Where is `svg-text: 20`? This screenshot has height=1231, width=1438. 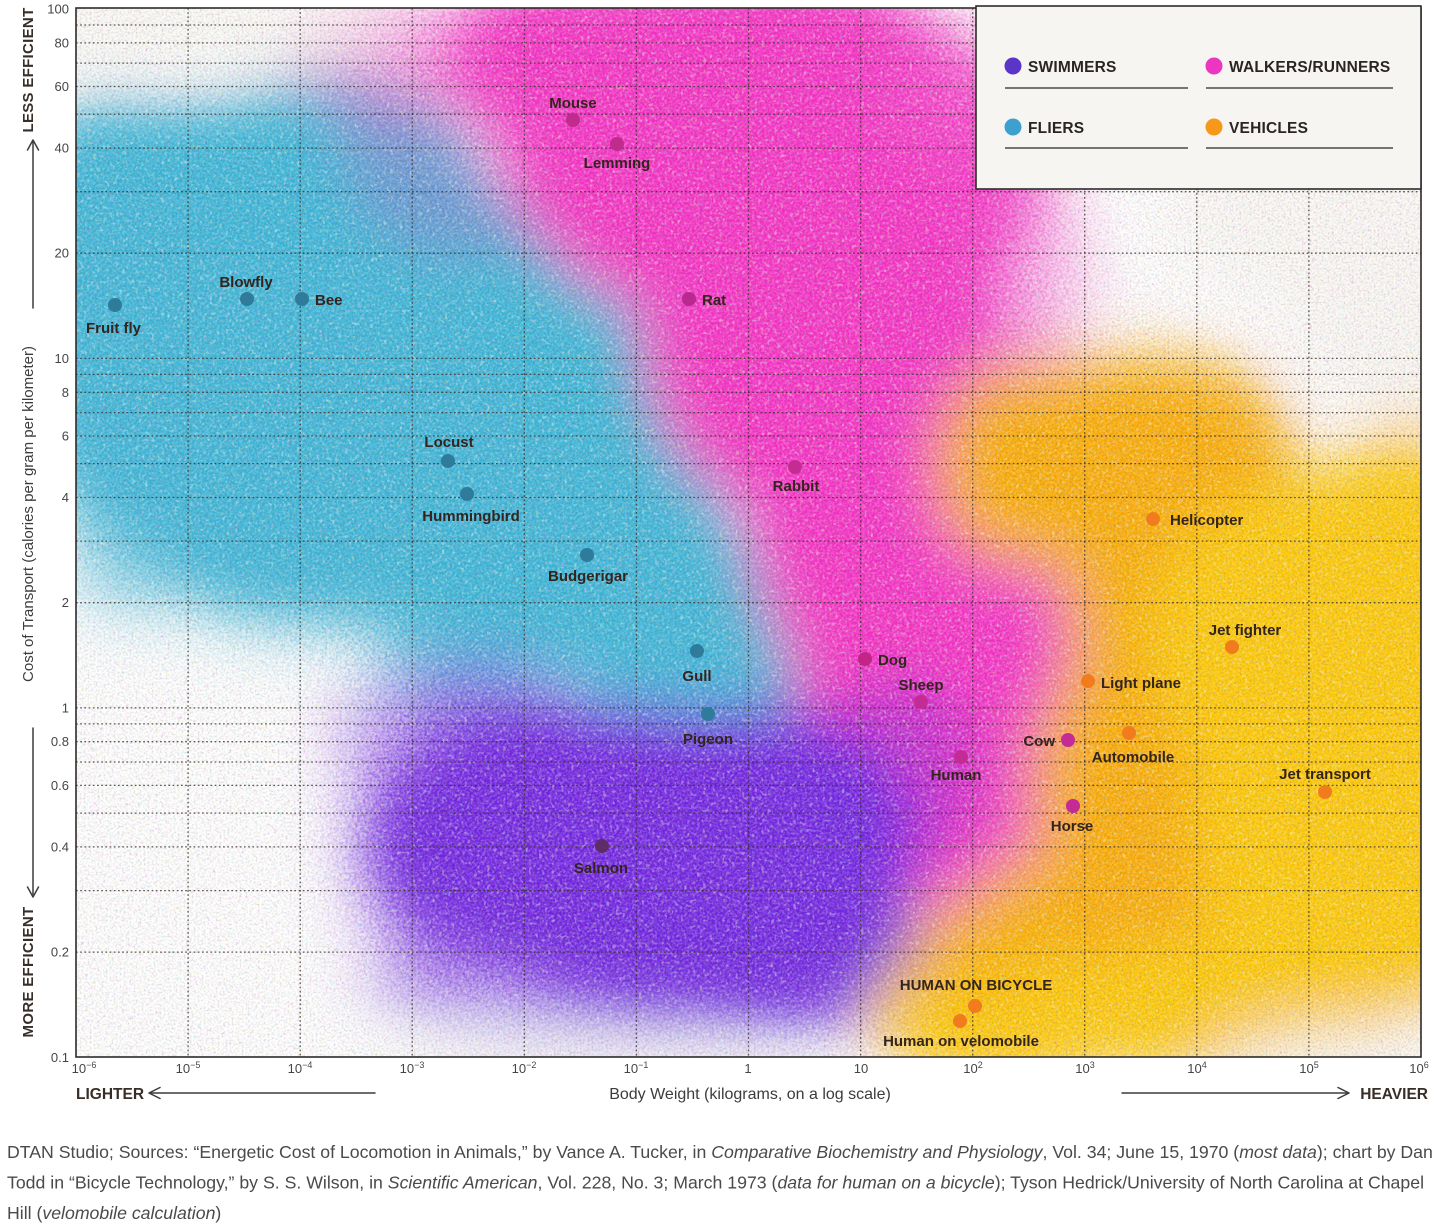
svg-text: 20 is located at coordinates (62, 253).